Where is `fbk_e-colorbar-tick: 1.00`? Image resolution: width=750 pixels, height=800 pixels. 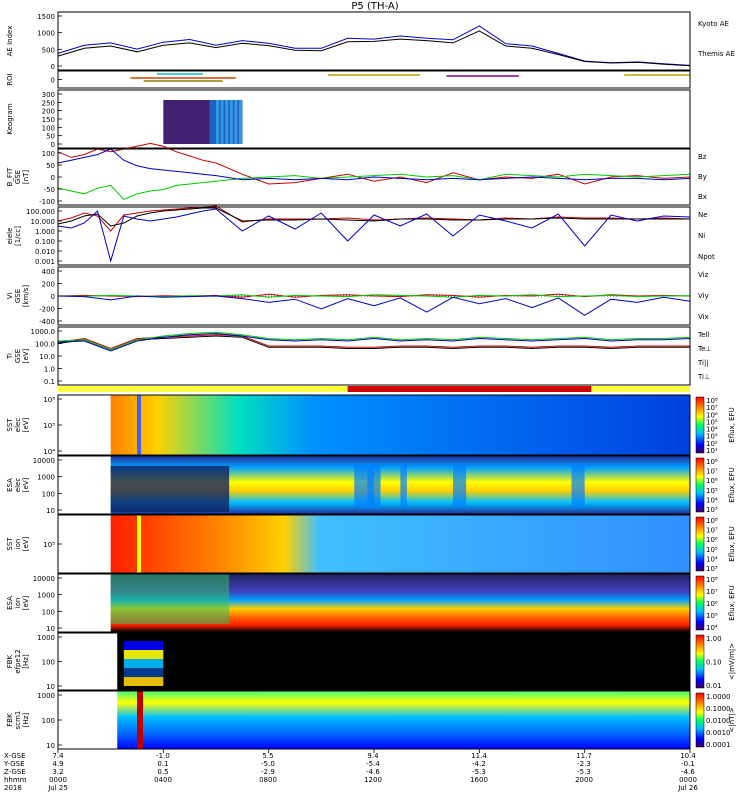 fbk_e-colorbar-tick: 1.00 is located at coordinates (714, 639).